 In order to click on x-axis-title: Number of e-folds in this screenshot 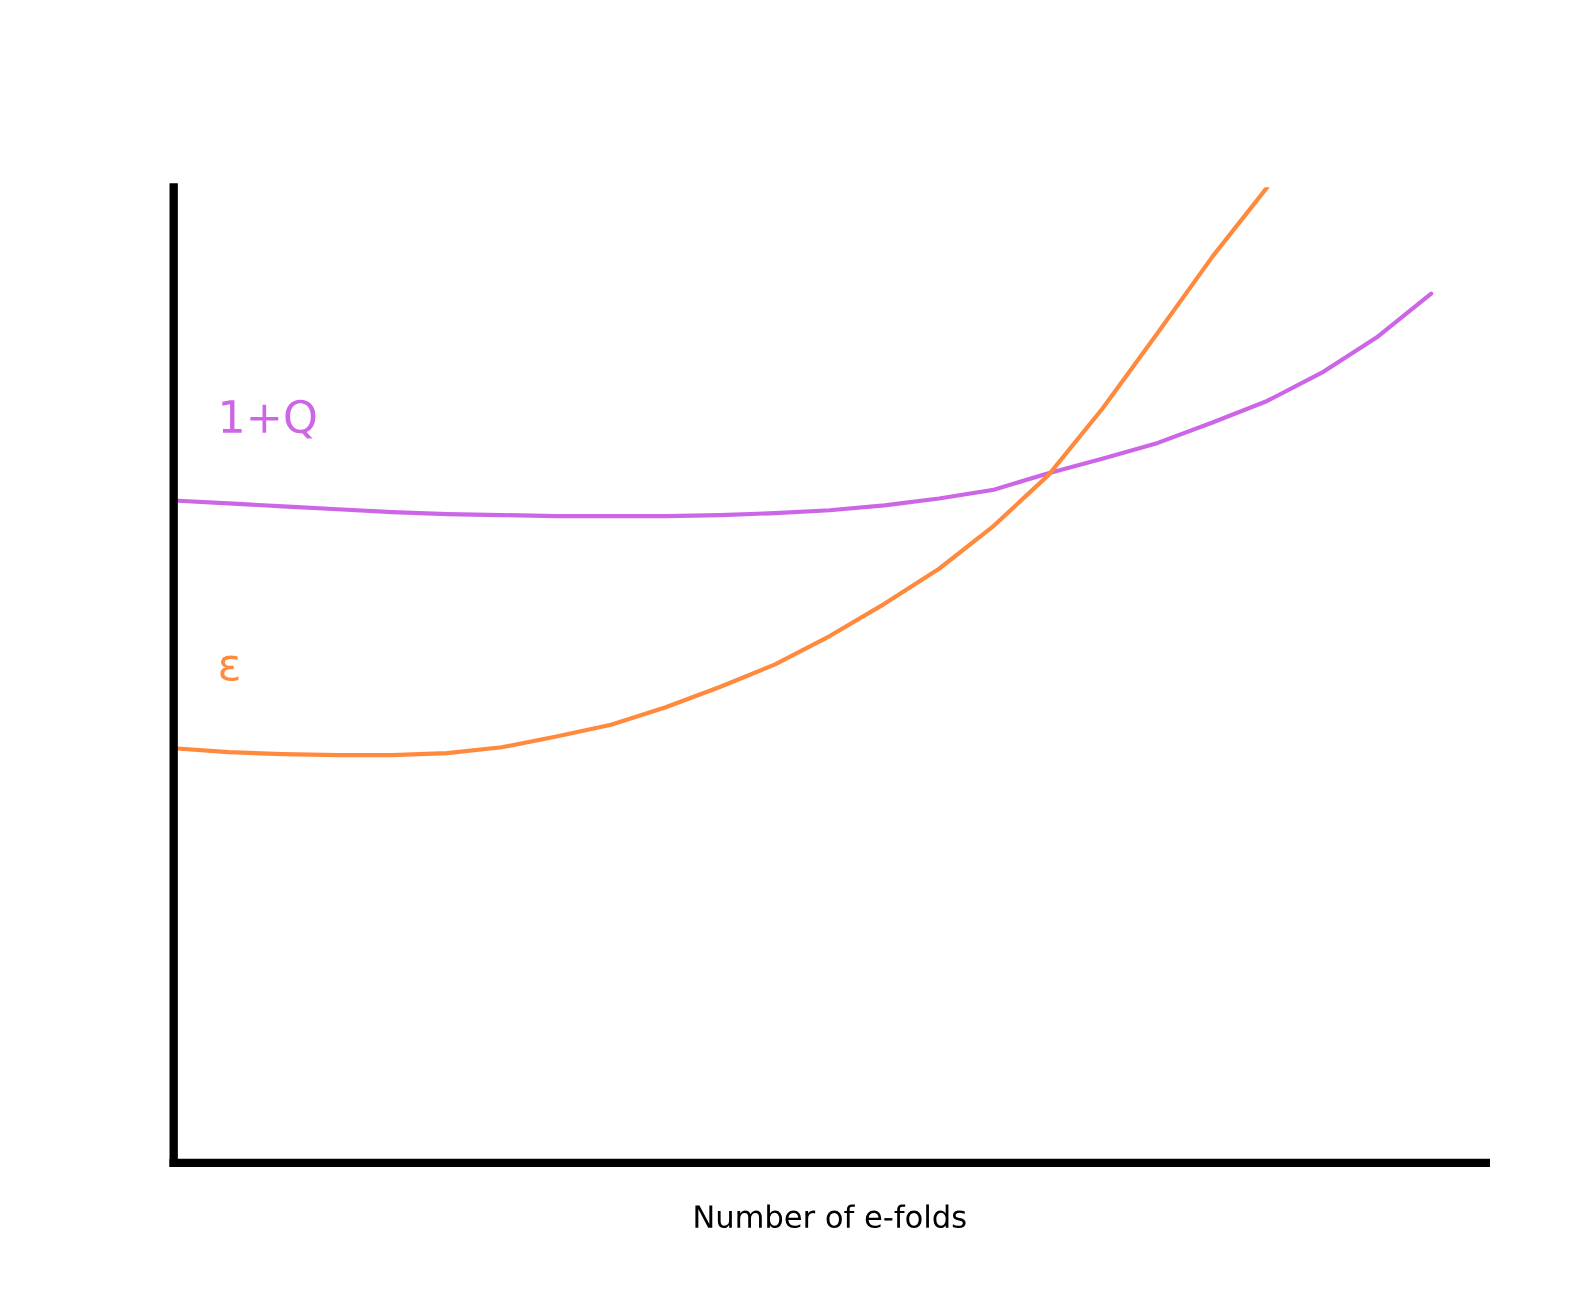, I will do `click(830, 1216)`.